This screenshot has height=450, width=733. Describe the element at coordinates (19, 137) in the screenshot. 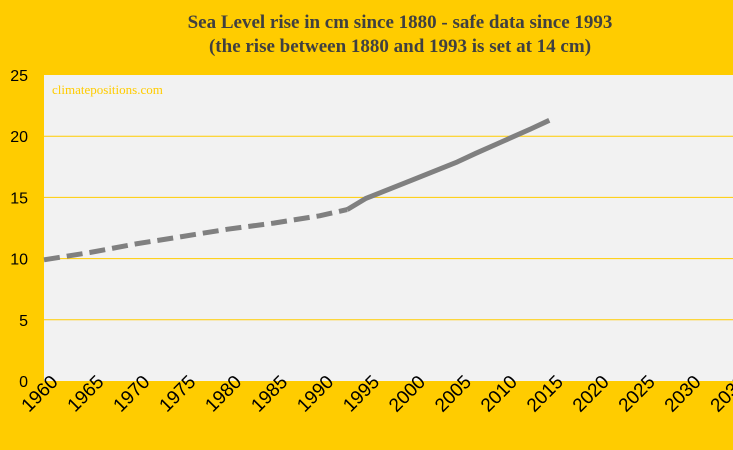

I see `y-tick-label: 20` at that location.